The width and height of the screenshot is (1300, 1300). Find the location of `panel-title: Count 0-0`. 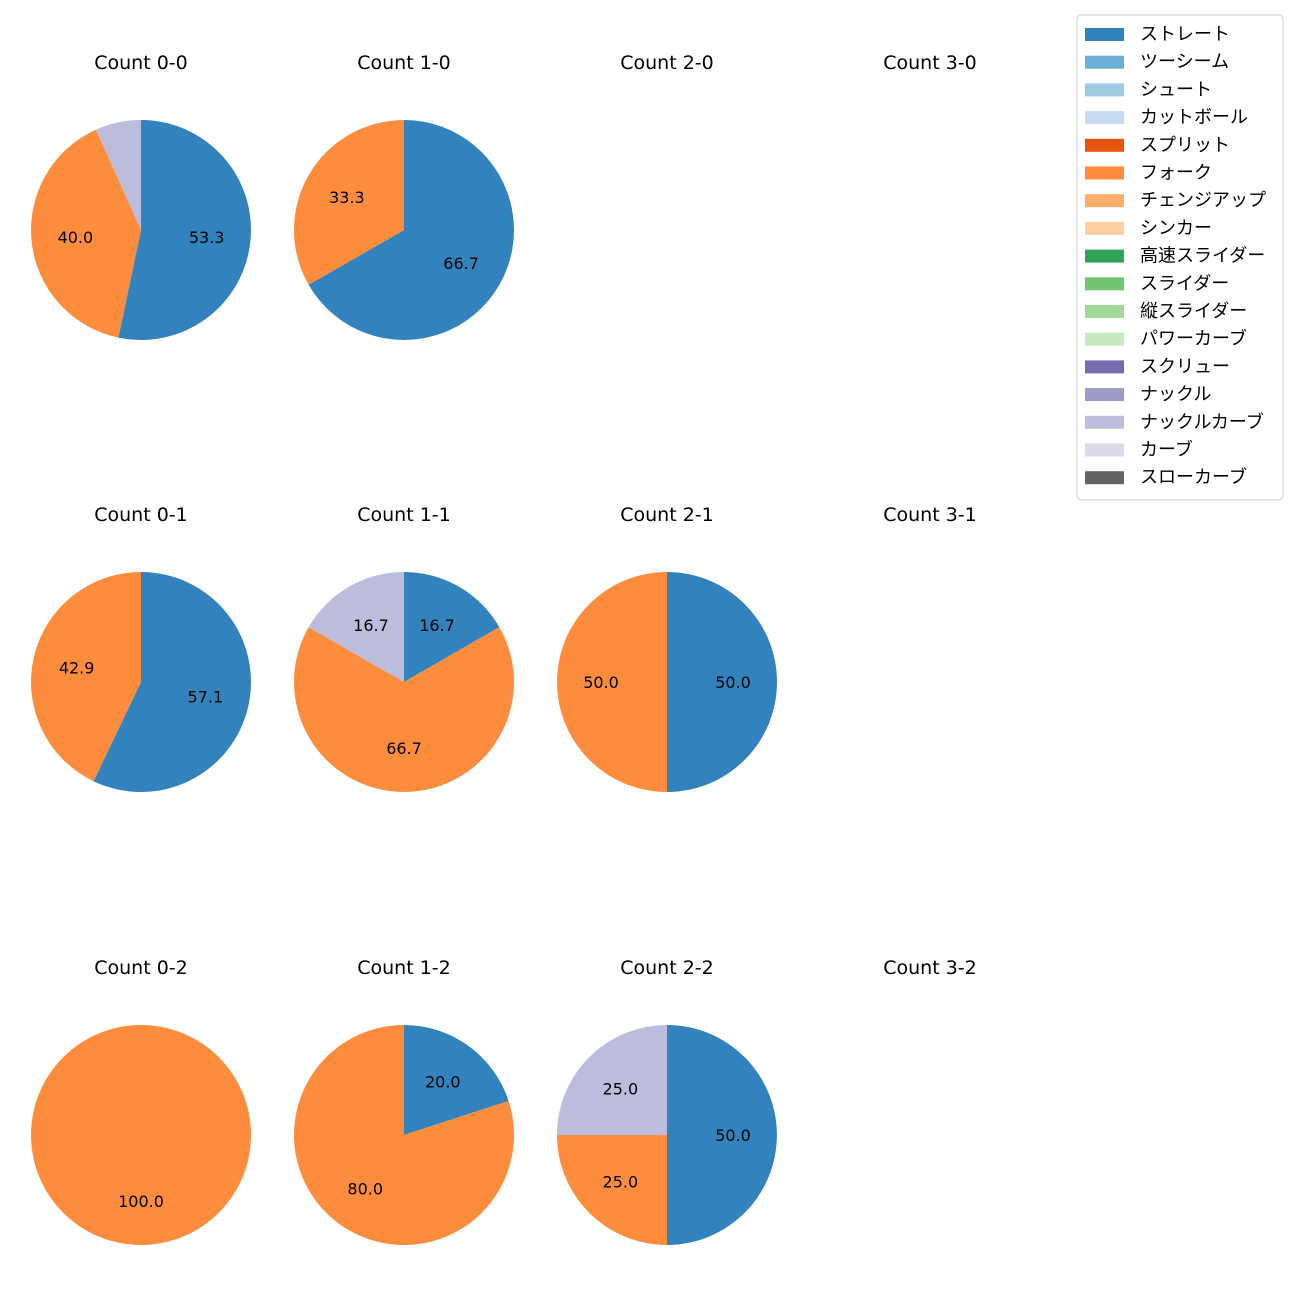

panel-title: Count 0-0 is located at coordinates (141, 63).